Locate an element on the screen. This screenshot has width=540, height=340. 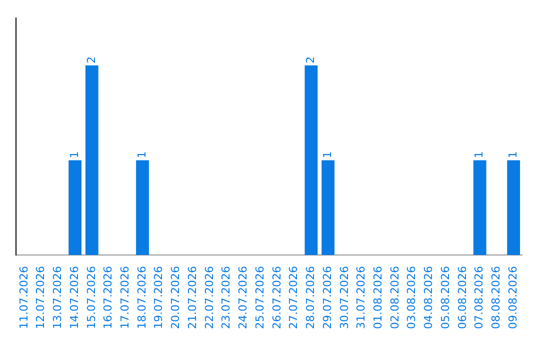
x-tick-label: 31.07.2026 is located at coordinates (361, 298).